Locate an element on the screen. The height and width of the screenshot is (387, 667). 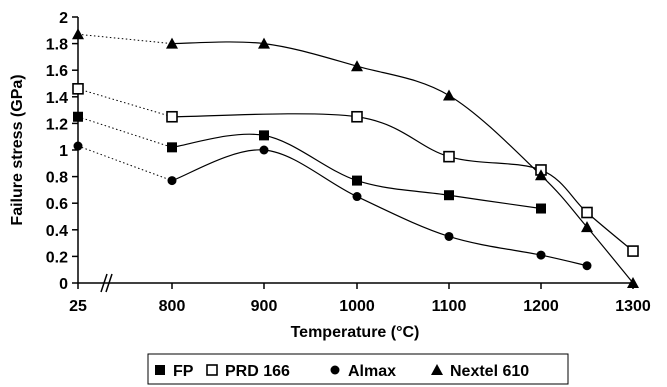
y-tick-label: 0.2 is located at coordinates (57, 257).